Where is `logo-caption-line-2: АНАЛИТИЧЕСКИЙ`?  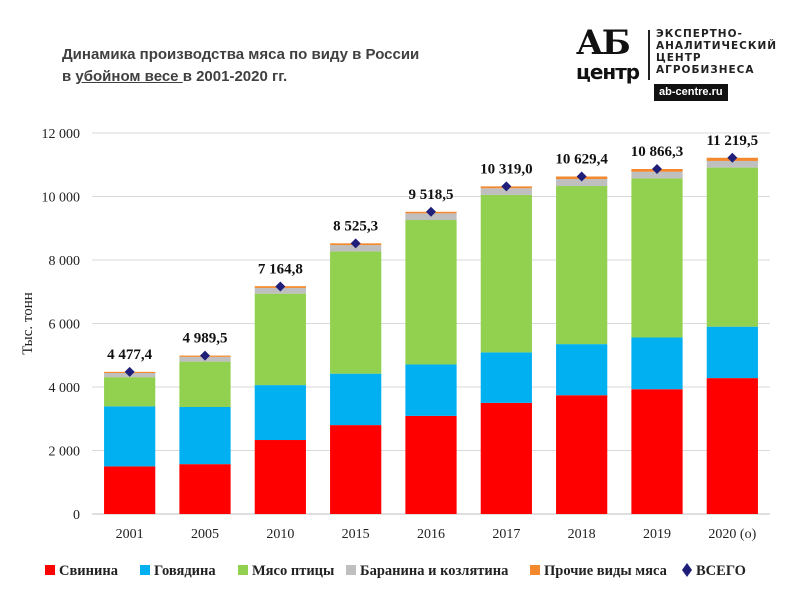 logo-caption-line-2: АНАЛИТИЧЕСКИЙ is located at coordinates (717, 46).